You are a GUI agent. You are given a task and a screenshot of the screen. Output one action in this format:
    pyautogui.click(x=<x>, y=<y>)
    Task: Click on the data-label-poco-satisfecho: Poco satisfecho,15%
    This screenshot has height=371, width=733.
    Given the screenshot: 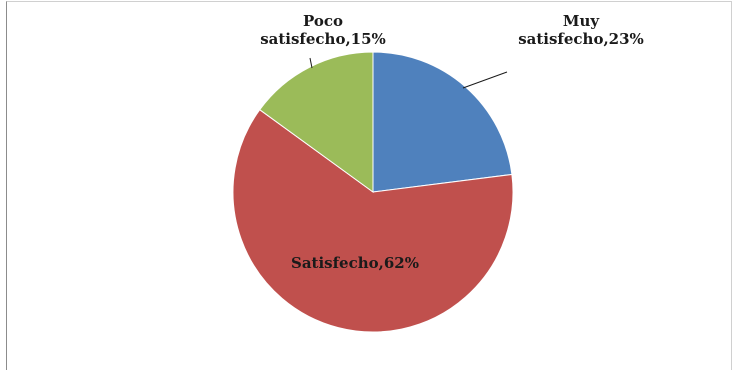 What is the action you would take?
    pyautogui.click(x=323, y=30)
    